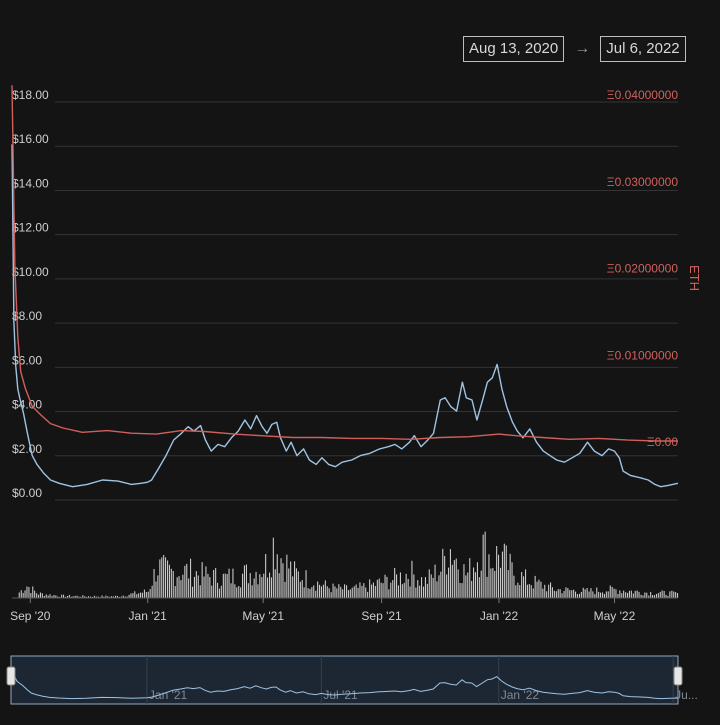 The width and height of the screenshot is (720, 725). What do you see at coordinates (27, 493) in the screenshot?
I see `y-axis-left-tick-label: $0.00` at bounding box center [27, 493].